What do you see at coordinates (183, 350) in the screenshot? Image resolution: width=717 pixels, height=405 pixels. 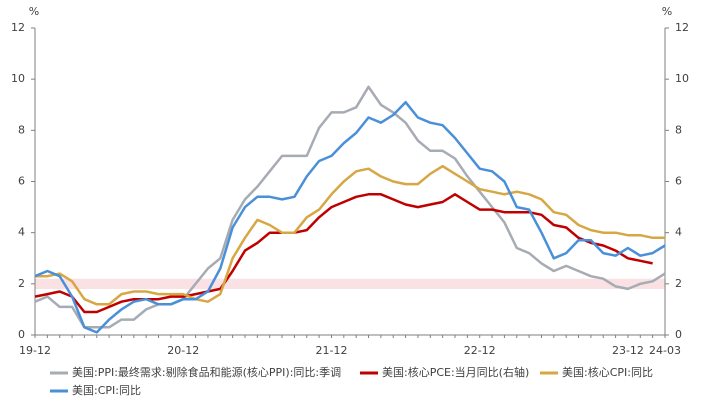 I see `x-tick-label: 20-12` at bounding box center [183, 350].